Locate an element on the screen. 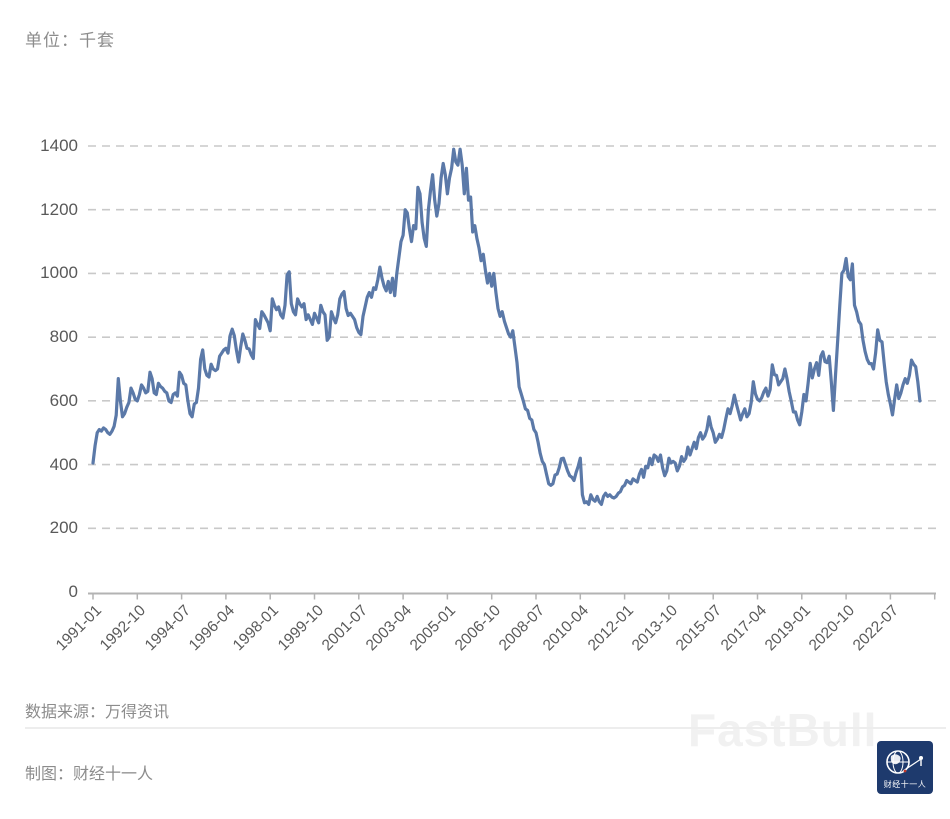  y-axis-label: 0 is located at coordinates (73, 591).